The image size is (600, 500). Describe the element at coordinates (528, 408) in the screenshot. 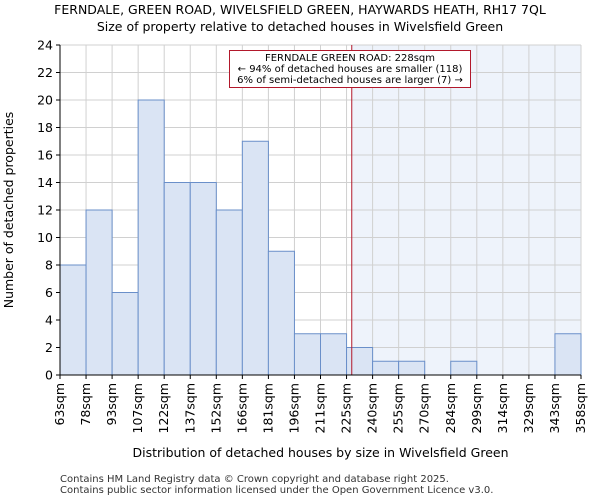

I see `x-tick-label: 329sqm` at that location.